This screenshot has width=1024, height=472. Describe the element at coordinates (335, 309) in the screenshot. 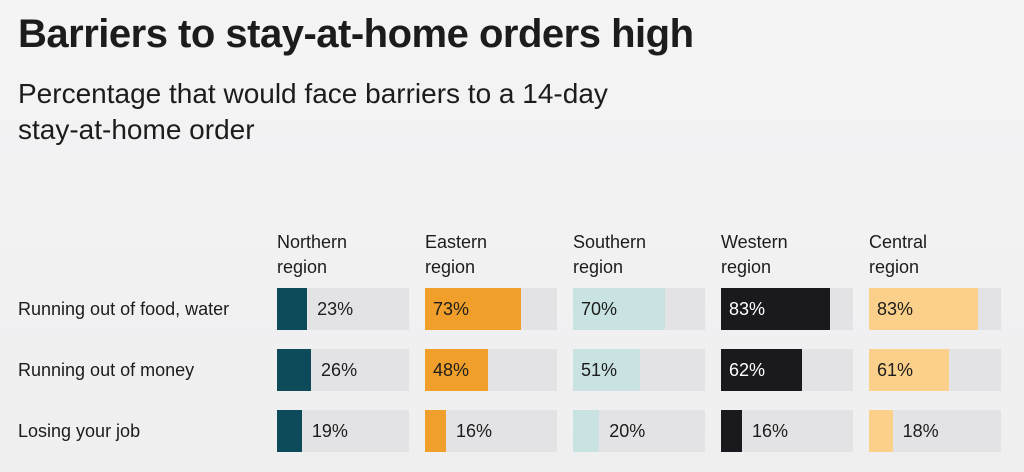

I see `value-label: 23%` at that location.